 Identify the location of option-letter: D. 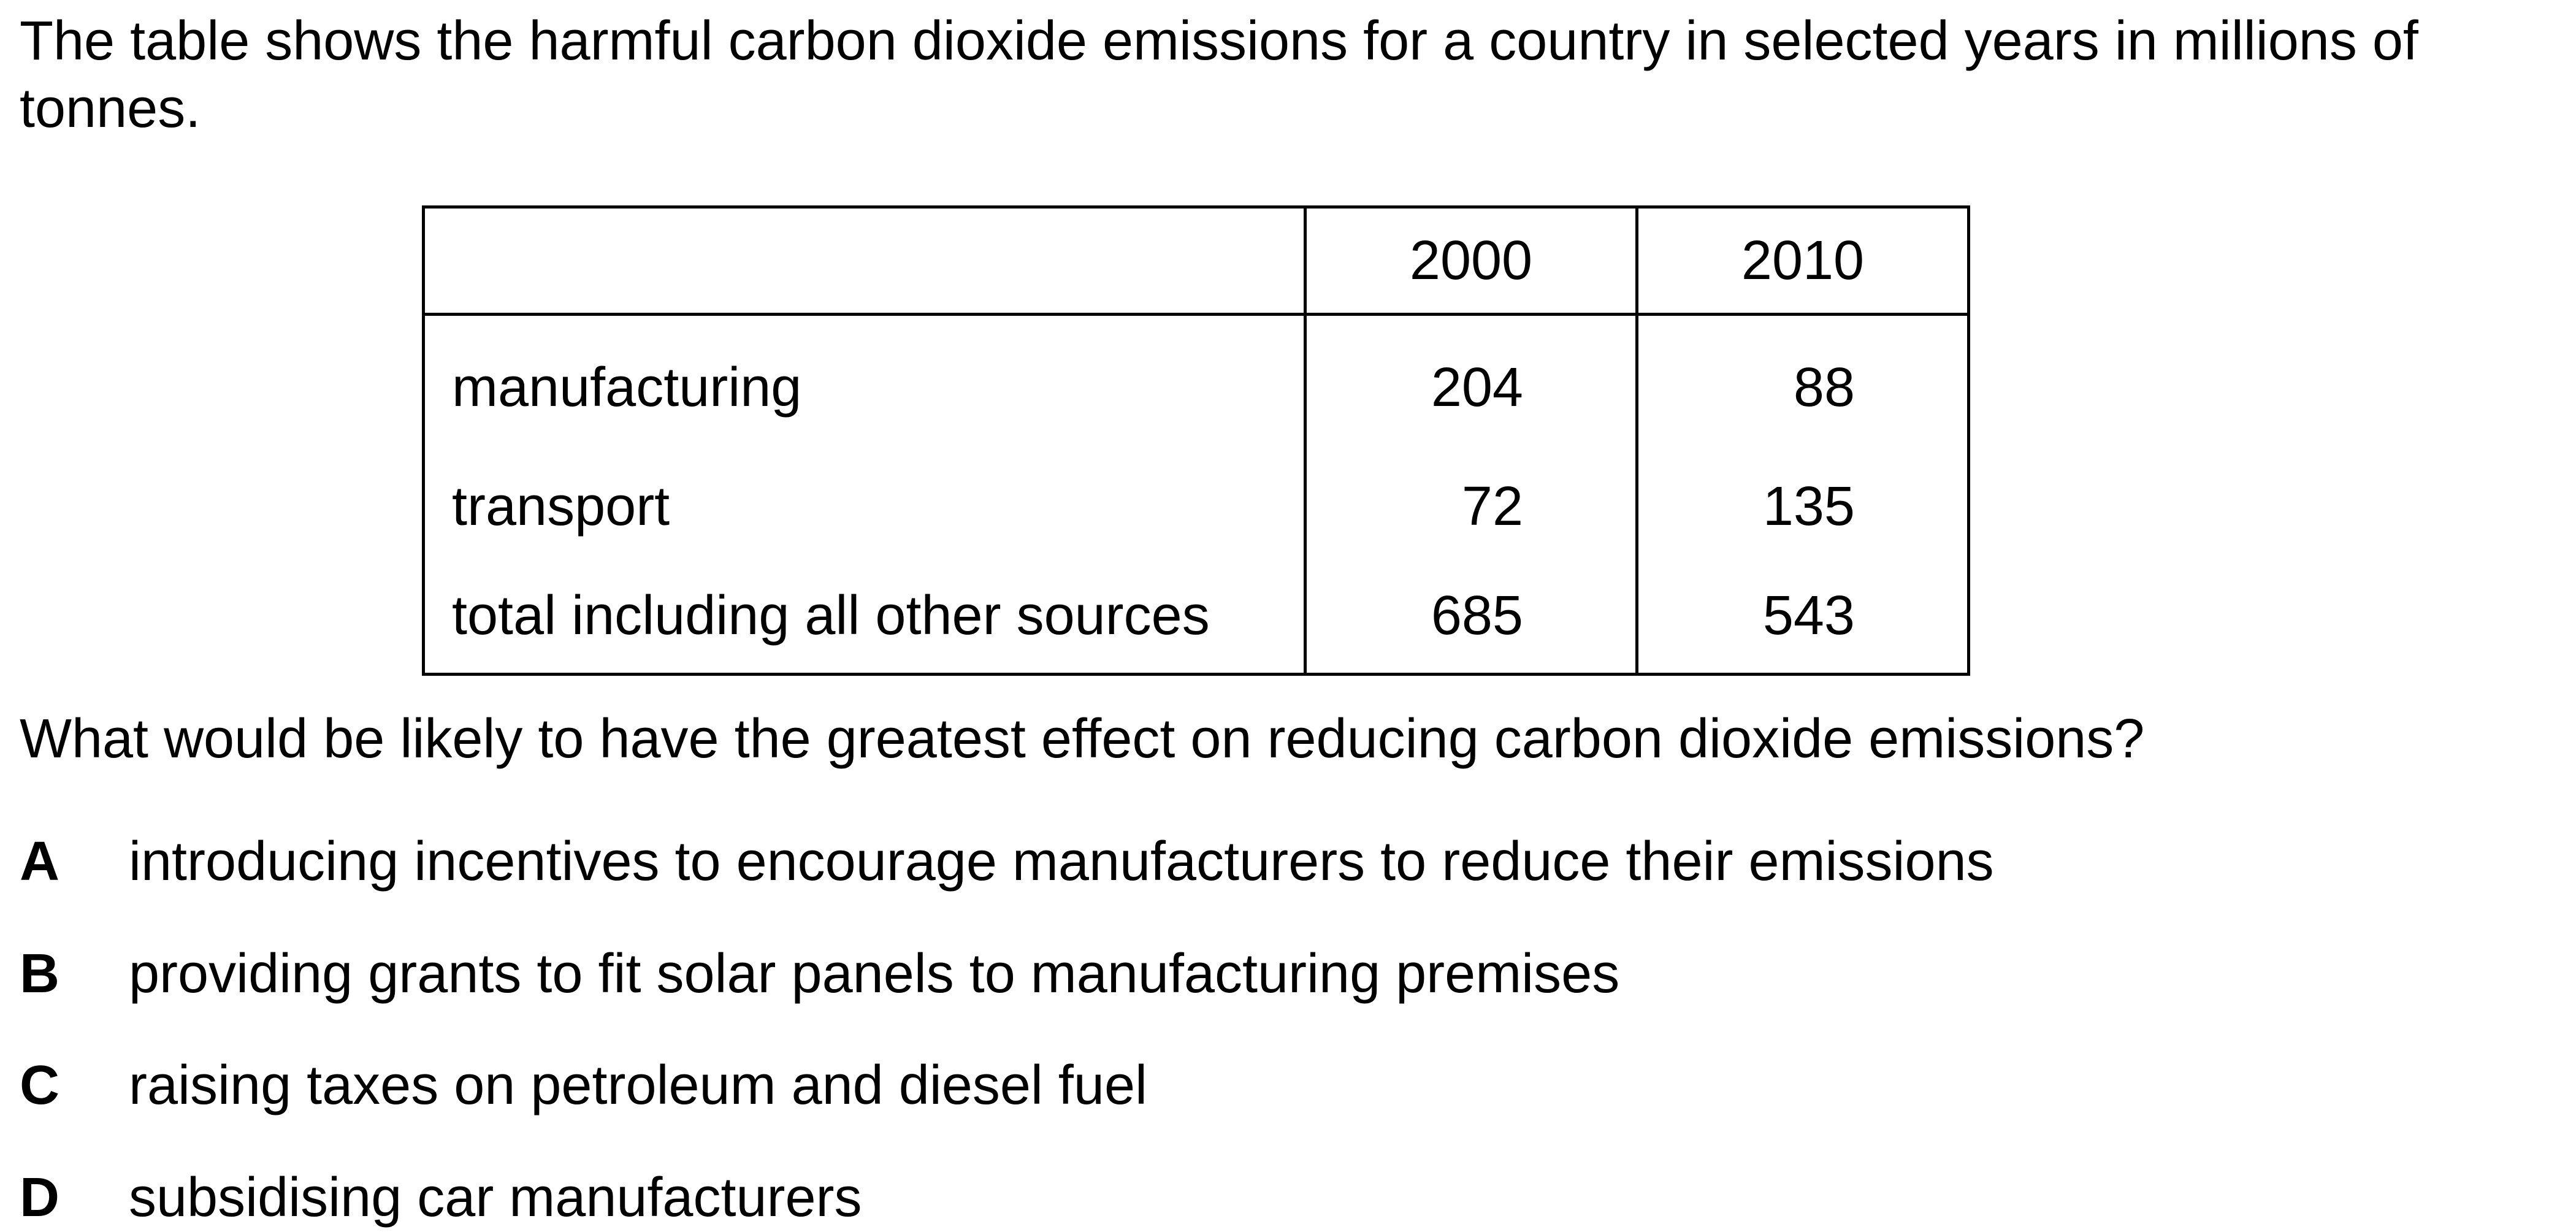
(39, 1197).